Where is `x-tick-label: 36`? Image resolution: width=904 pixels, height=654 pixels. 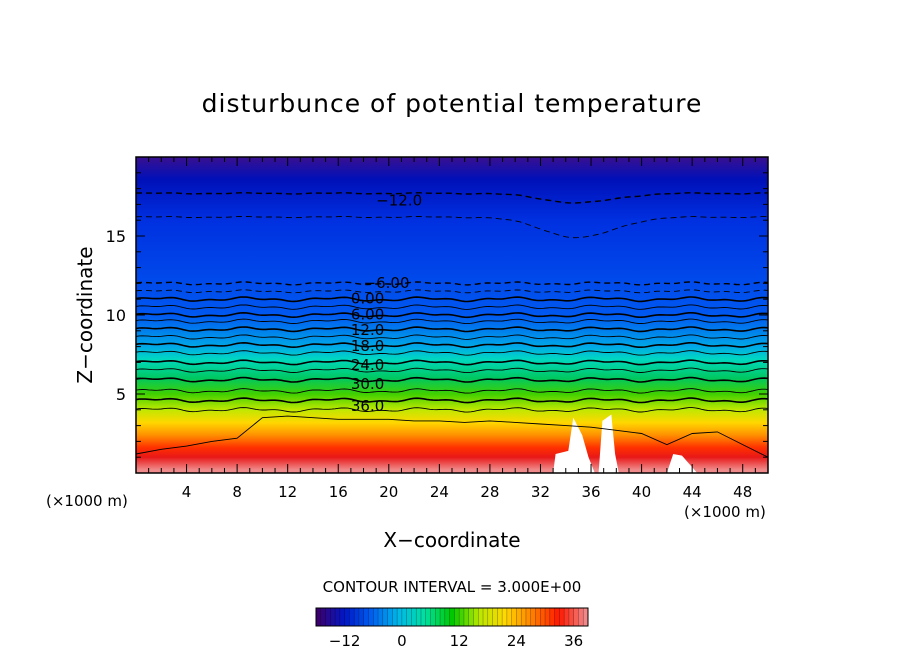
x-tick-label: 36 is located at coordinates (590, 492).